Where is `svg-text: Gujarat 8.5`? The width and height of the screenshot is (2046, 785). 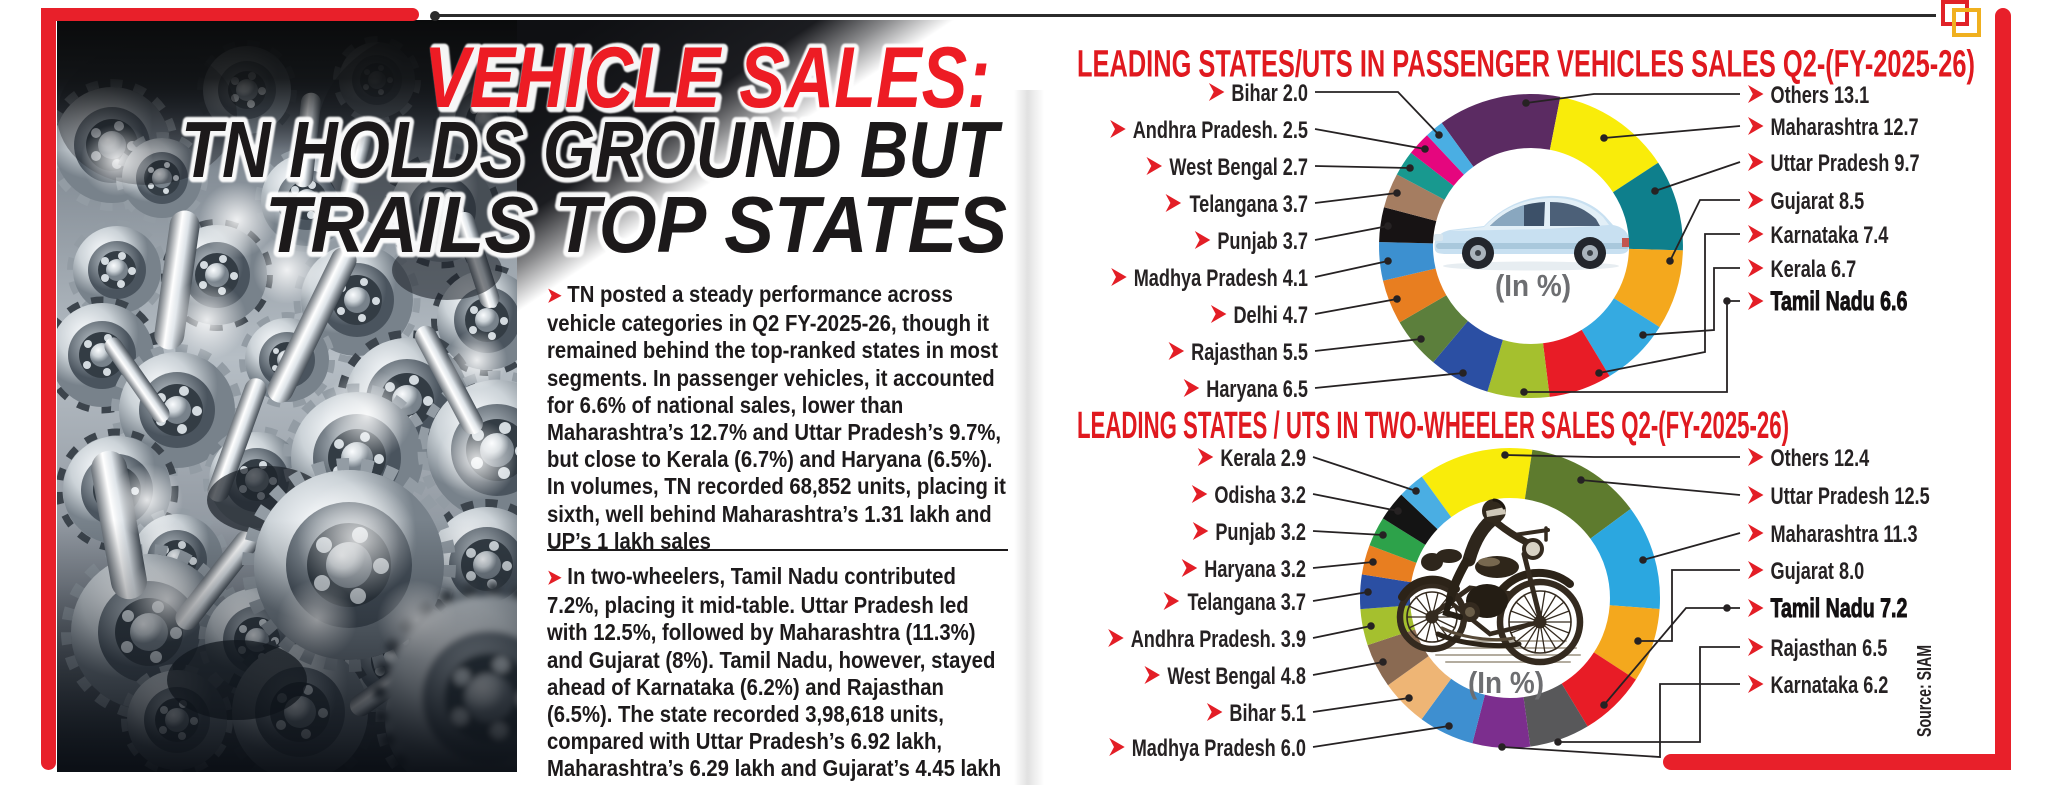 svg-text: Gujarat 8.5 is located at coordinates (1818, 200).